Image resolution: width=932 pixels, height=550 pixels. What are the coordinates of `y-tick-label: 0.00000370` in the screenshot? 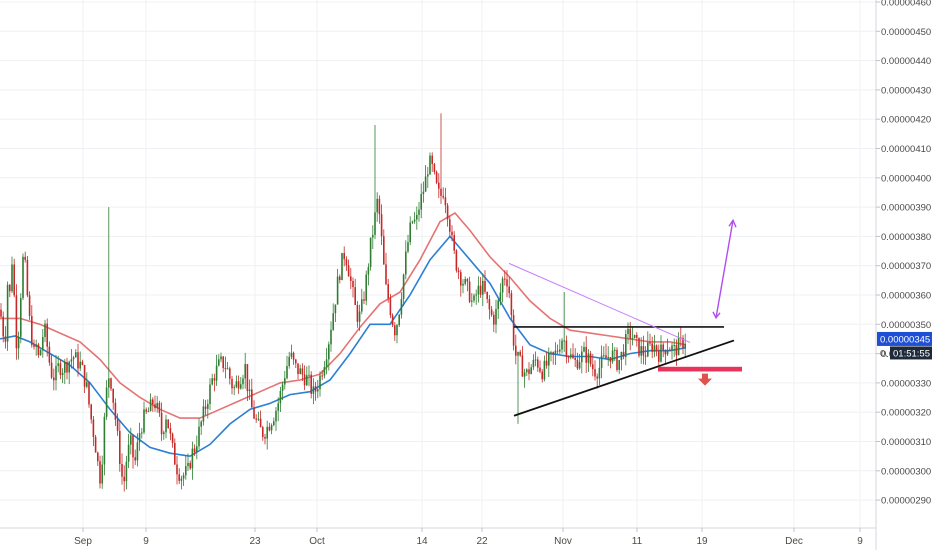 It's located at (906, 266).